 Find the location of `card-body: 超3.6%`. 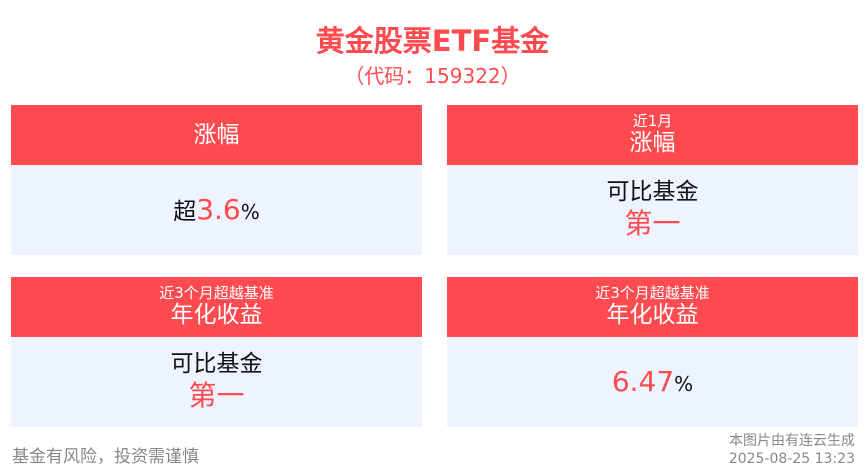

card-body: 超3.6% is located at coordinates (216, 210).